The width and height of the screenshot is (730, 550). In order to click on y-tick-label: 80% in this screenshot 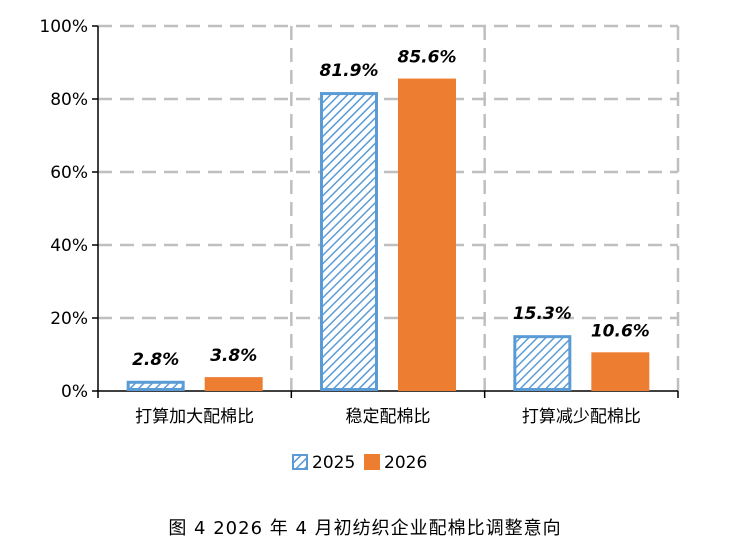, I will do `click(69, 100)`.